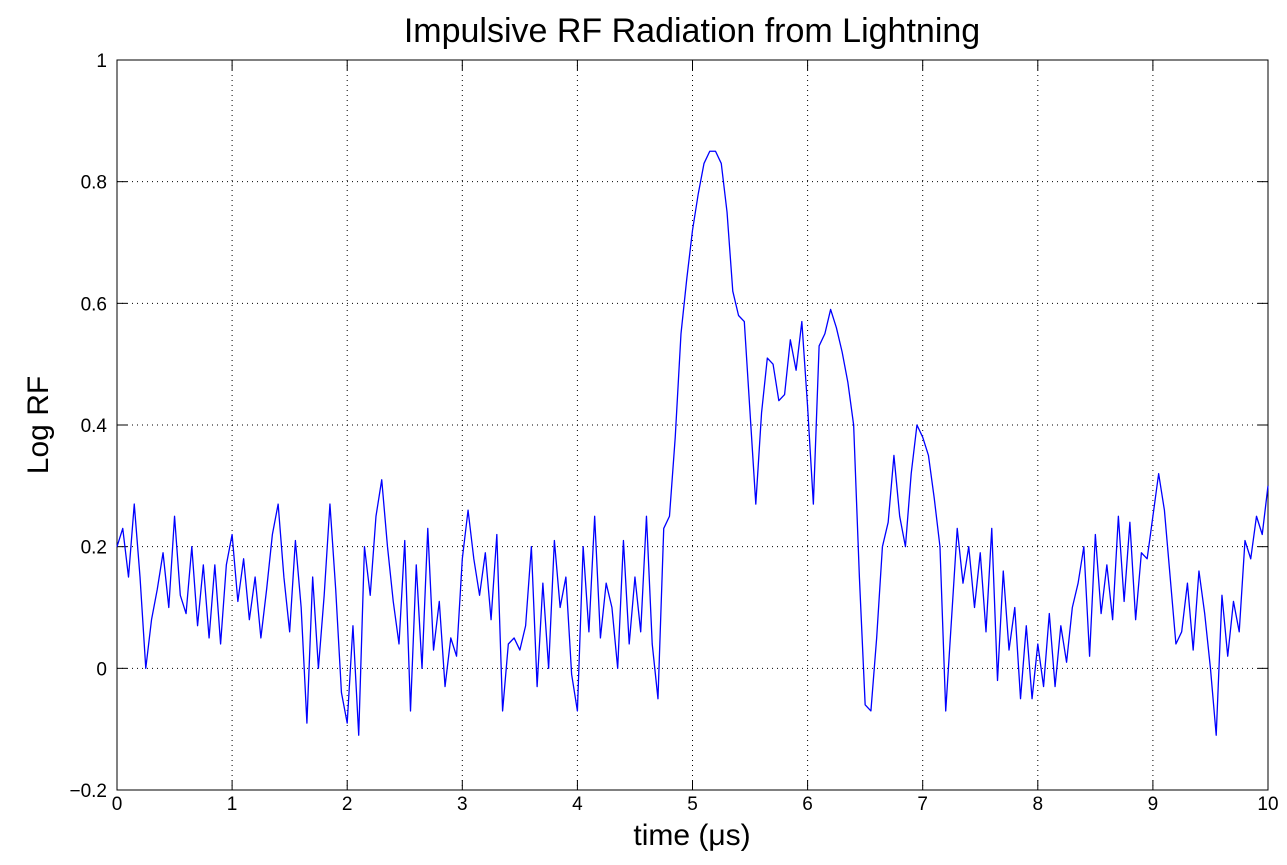 This screenshot has height=865, width=1287. Describe the element at coordinates (1267, 804) in the screenshot. I see `x-tick-label: 10` at that location.